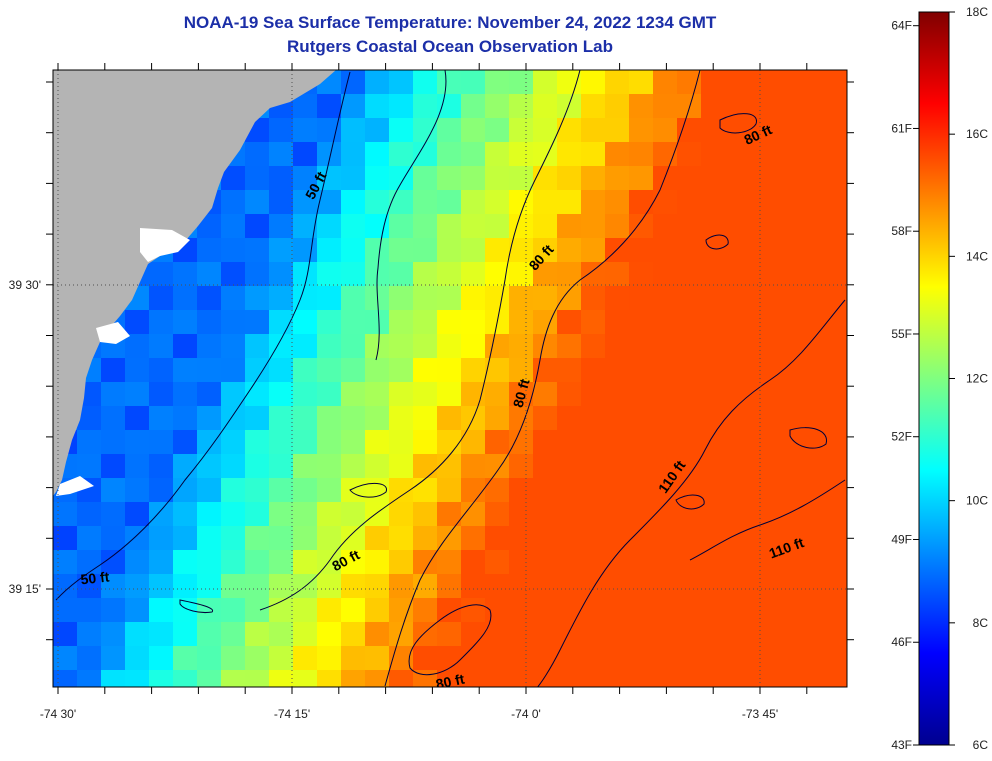 Image resolution: width=992 pixels, height=761 pixels. Describe the element at coordinates (981, 745) in the screenshot. I see `celsius-label: 6C` at that location.